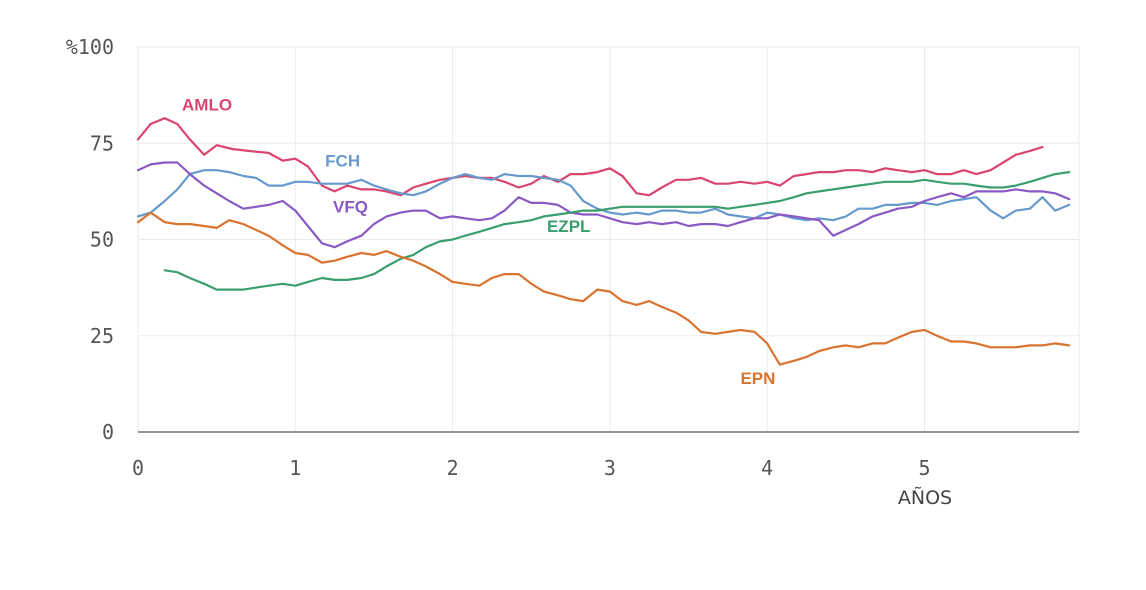 This screenshot has width=1146, height=590. What do you see at coordinates (453, 468) in the screenshot?
I see `x-tick-label: 2` at bounding box center [453, 468].